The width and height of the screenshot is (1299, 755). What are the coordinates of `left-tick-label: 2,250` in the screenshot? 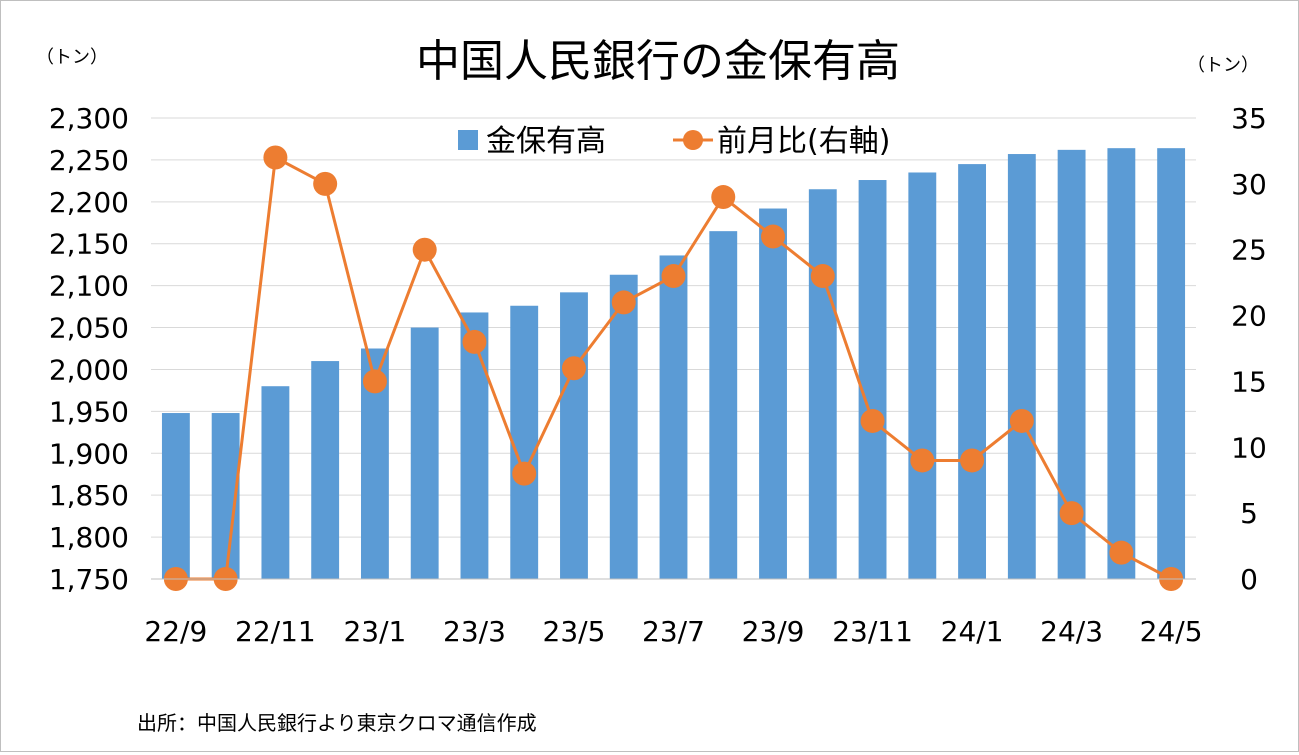 It's located at (89, 160).